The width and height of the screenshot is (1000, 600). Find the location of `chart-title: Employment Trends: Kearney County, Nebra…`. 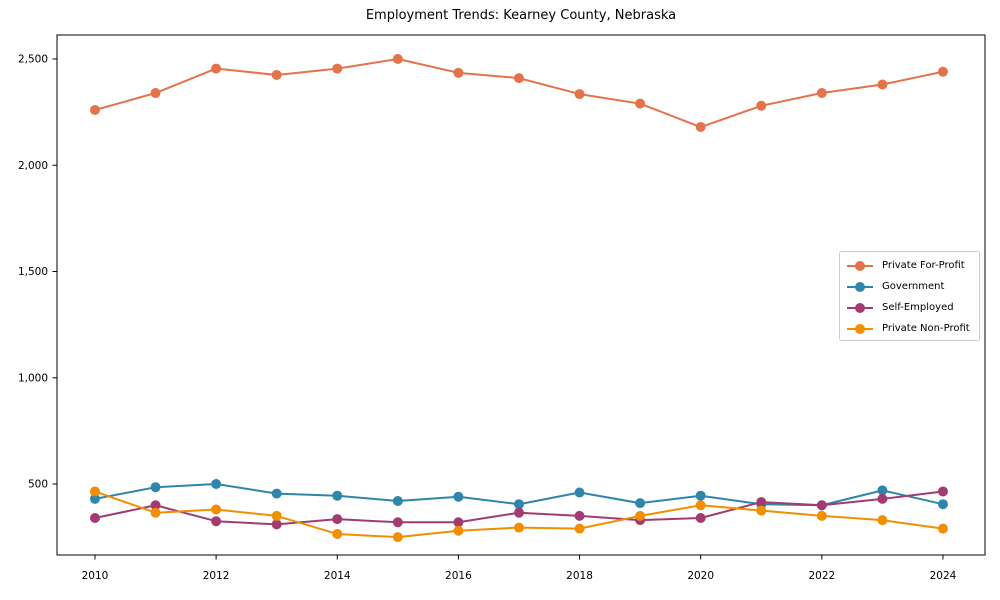

chart-title: Employment Trends: Kearney County, Nebra… is located at coordinates (521, 15).